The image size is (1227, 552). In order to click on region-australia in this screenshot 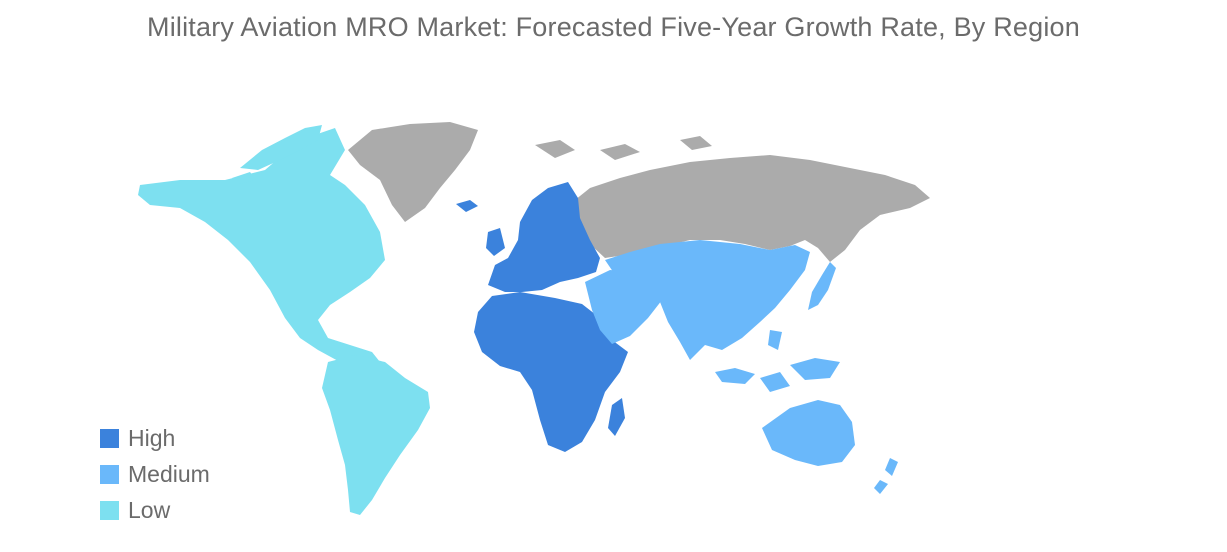, I will do `click(808, 433)`.